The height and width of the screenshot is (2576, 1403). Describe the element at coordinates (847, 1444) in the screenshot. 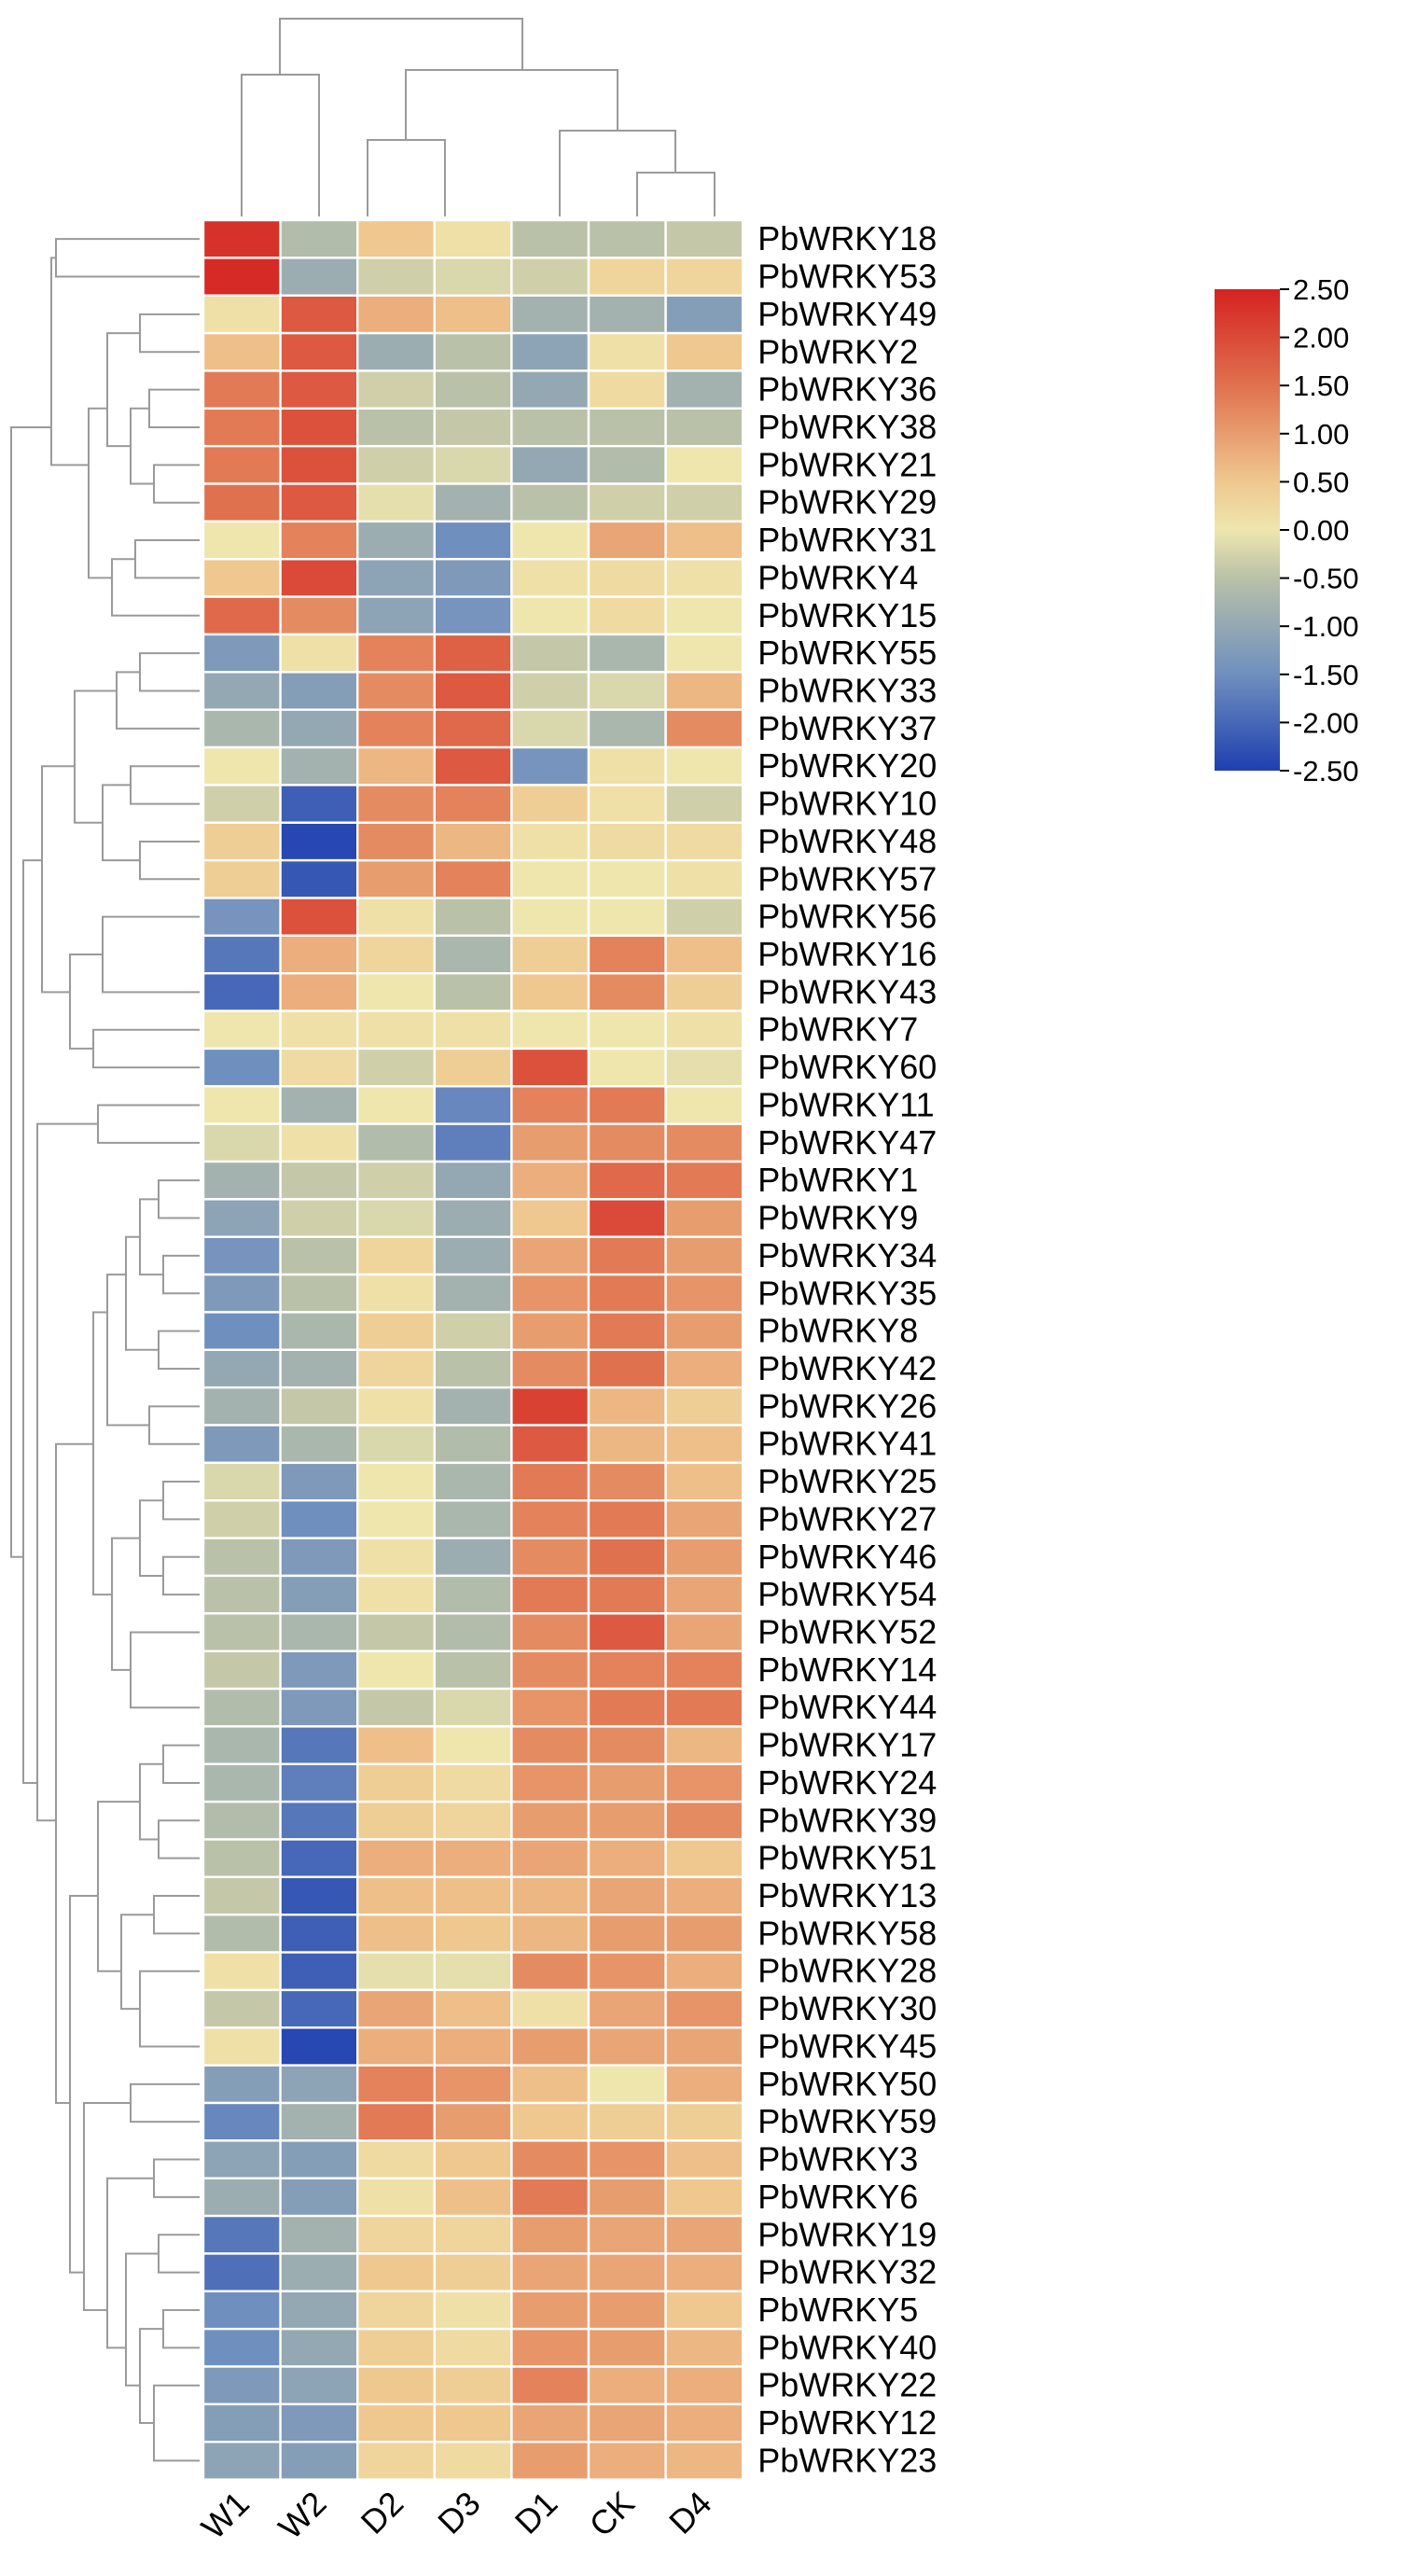

I see `row-label: PbWRKY41` at that location.